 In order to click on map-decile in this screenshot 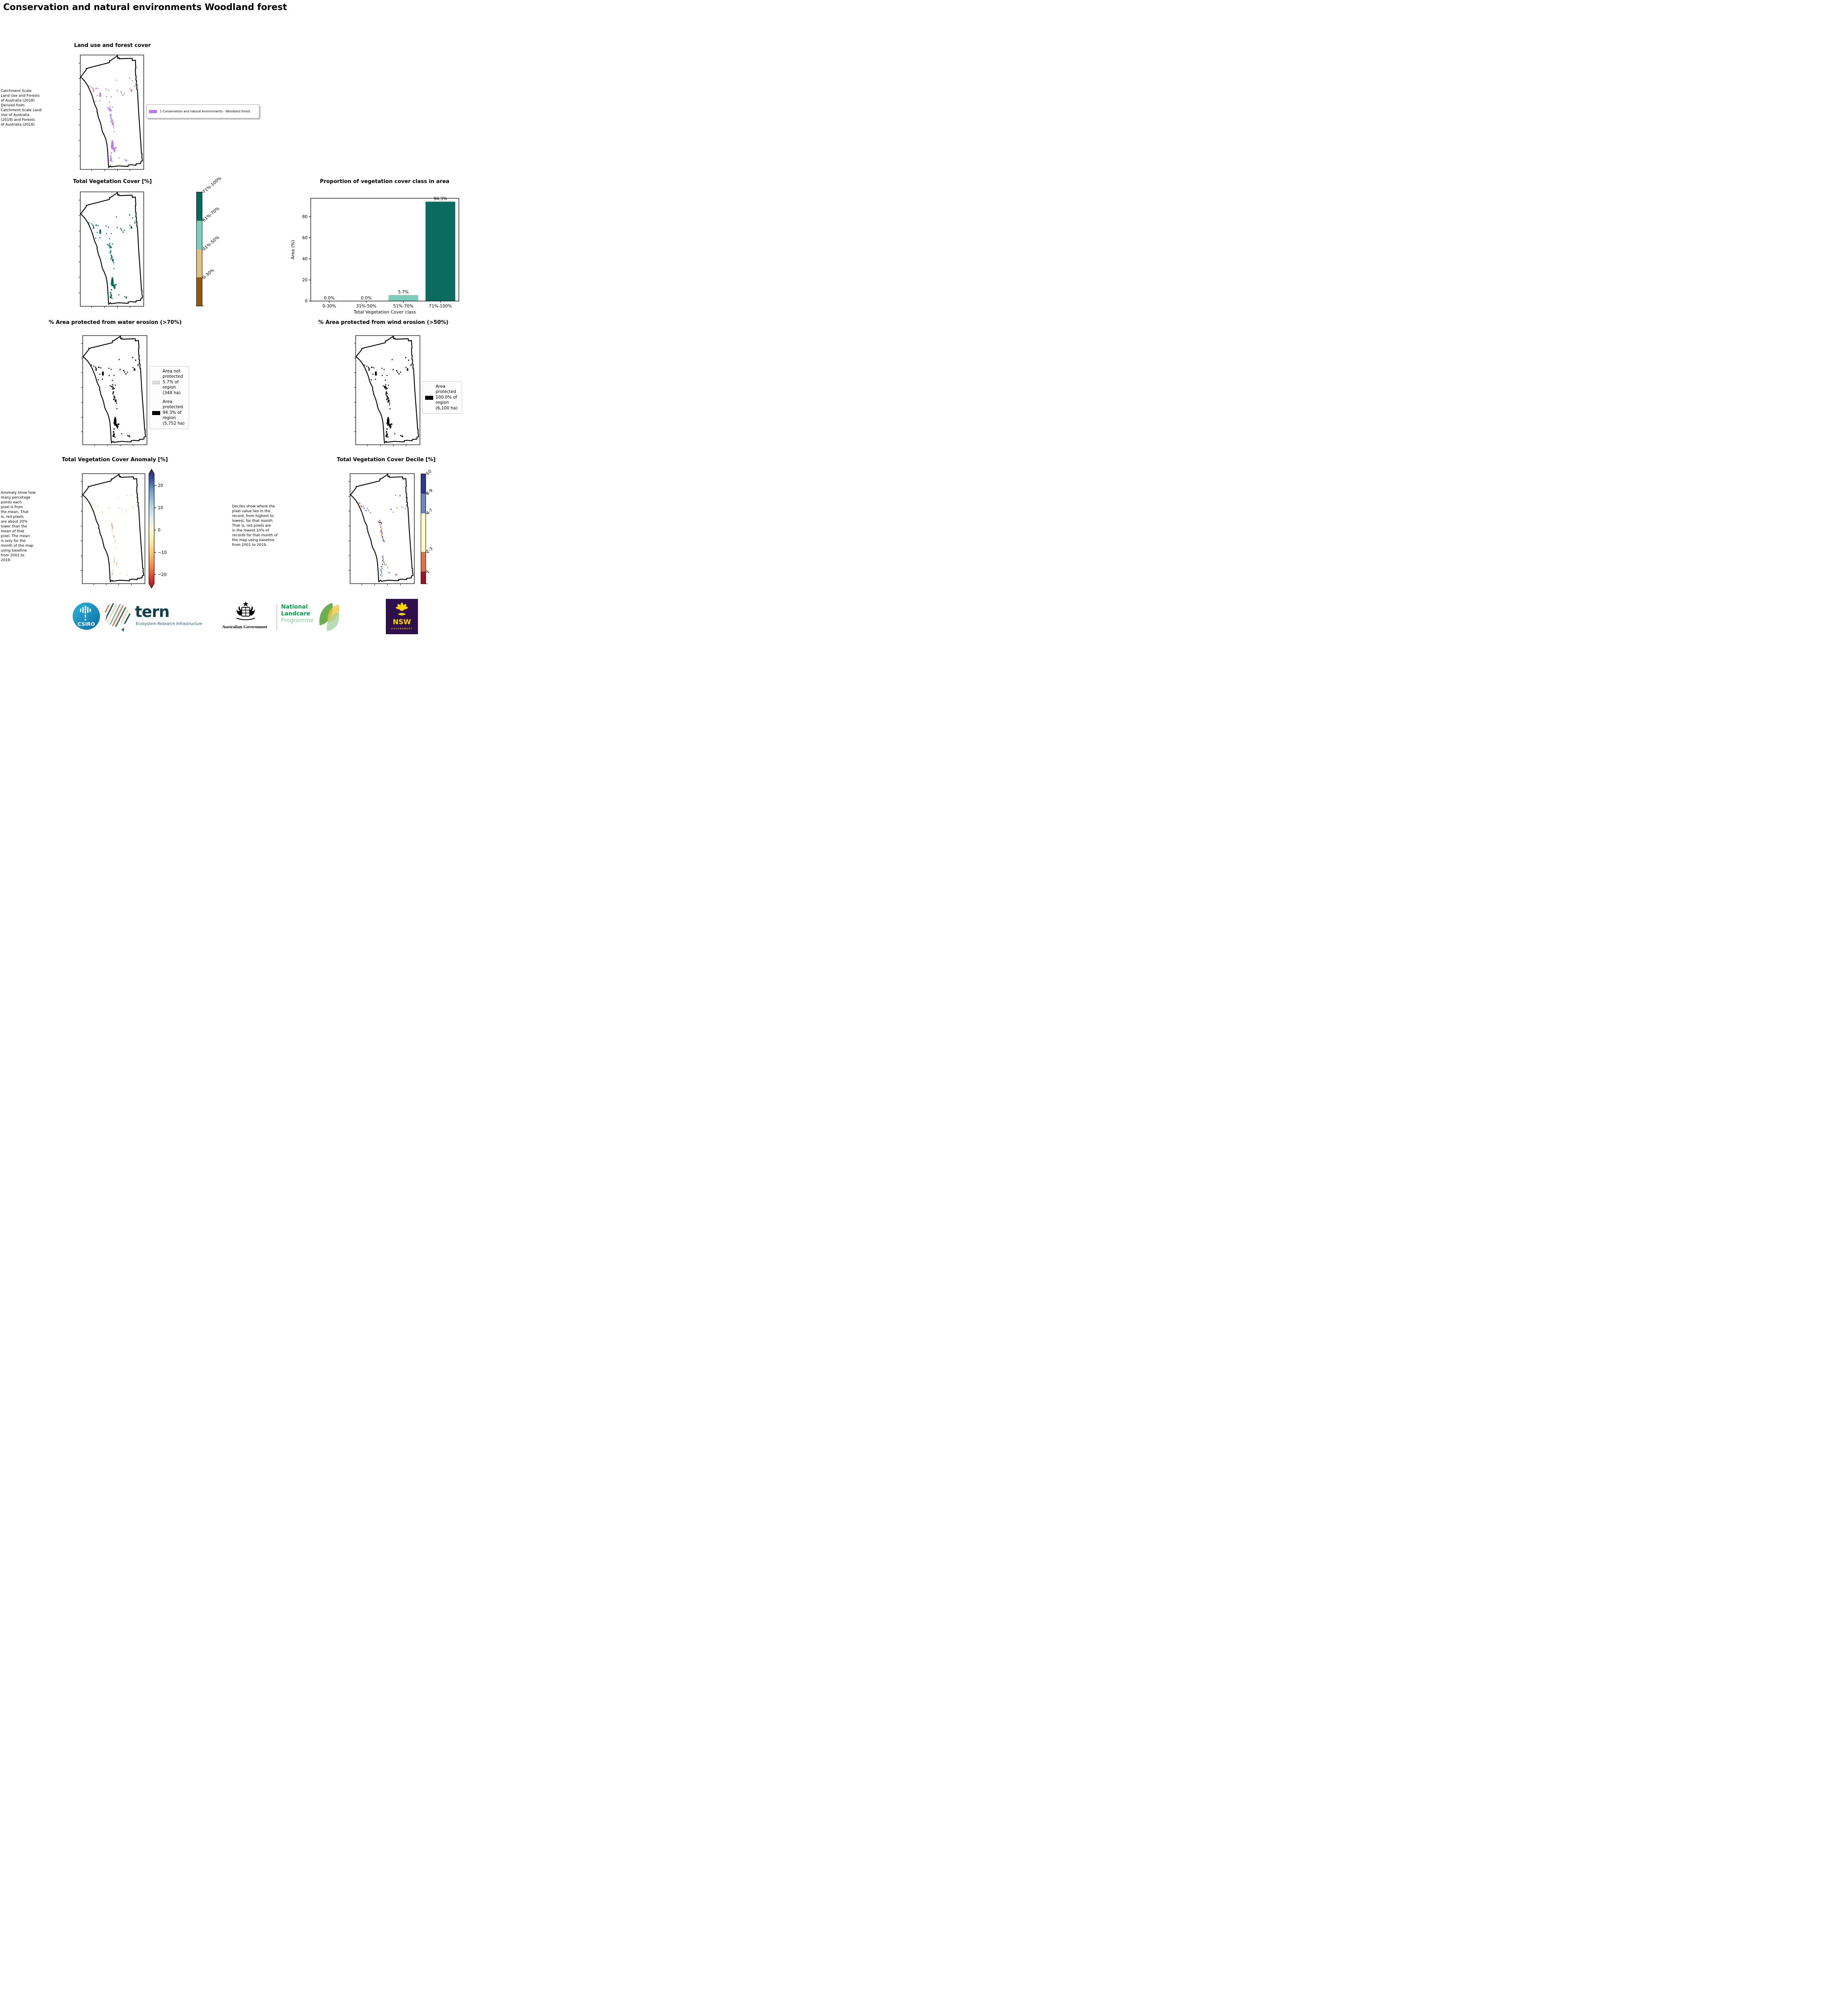, I will do `click(381, 529)`.